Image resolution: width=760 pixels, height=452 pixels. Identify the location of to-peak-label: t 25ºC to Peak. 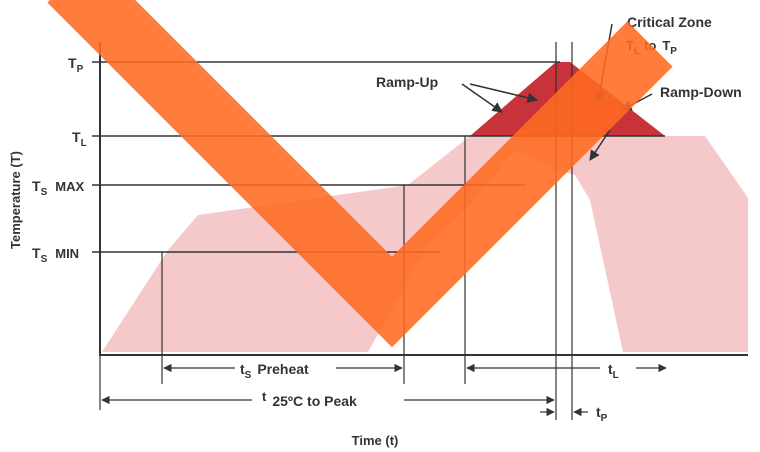
(309, 399).